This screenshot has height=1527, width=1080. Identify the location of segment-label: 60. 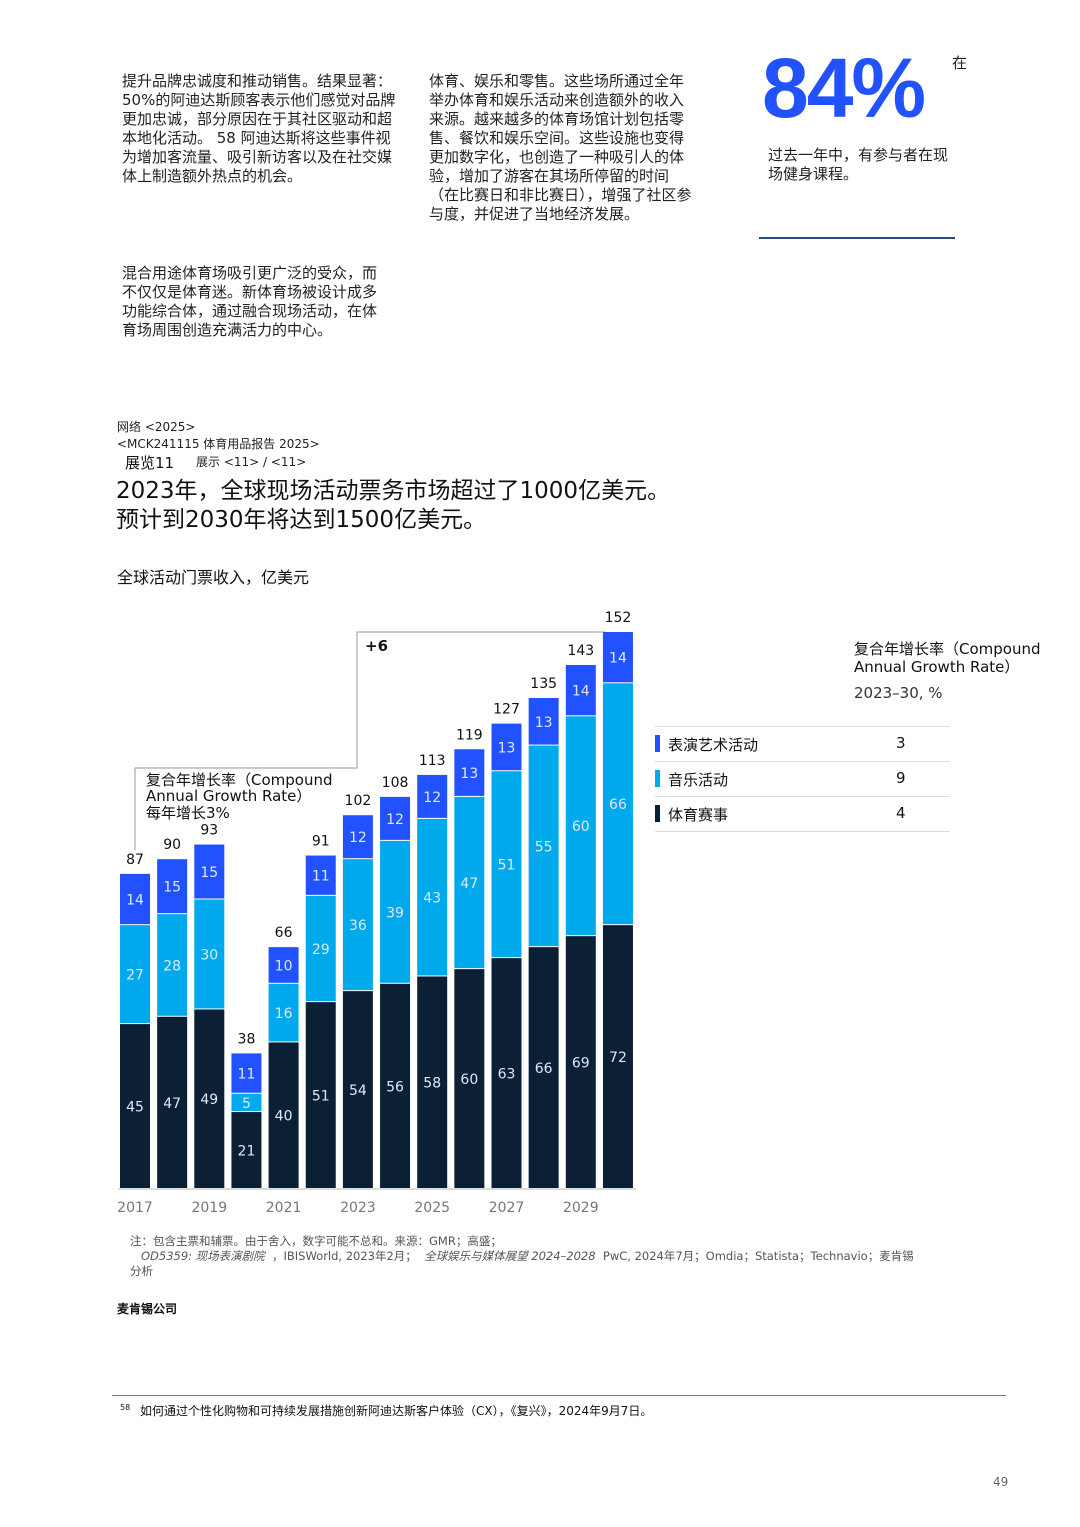
(581, 827).